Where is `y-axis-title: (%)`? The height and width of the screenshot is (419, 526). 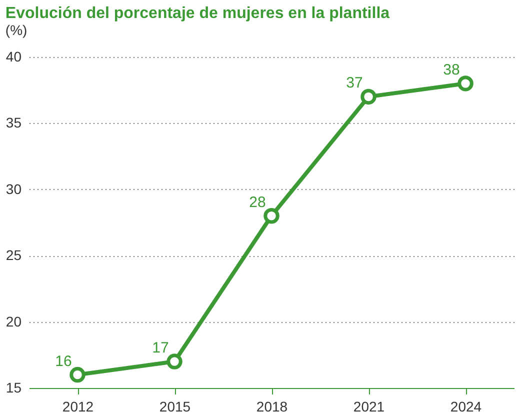
y-axis-title: (%) is located at coordinates (16, 30).